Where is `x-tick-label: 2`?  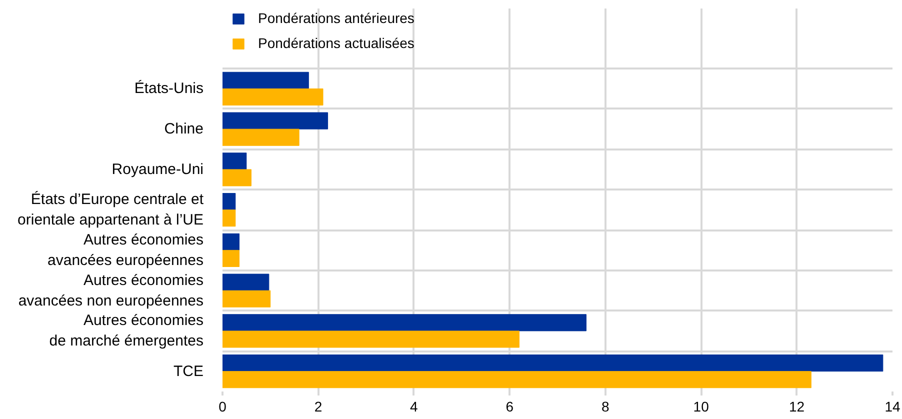
x-tick-label: 2 is located at coordinates (318, 406).